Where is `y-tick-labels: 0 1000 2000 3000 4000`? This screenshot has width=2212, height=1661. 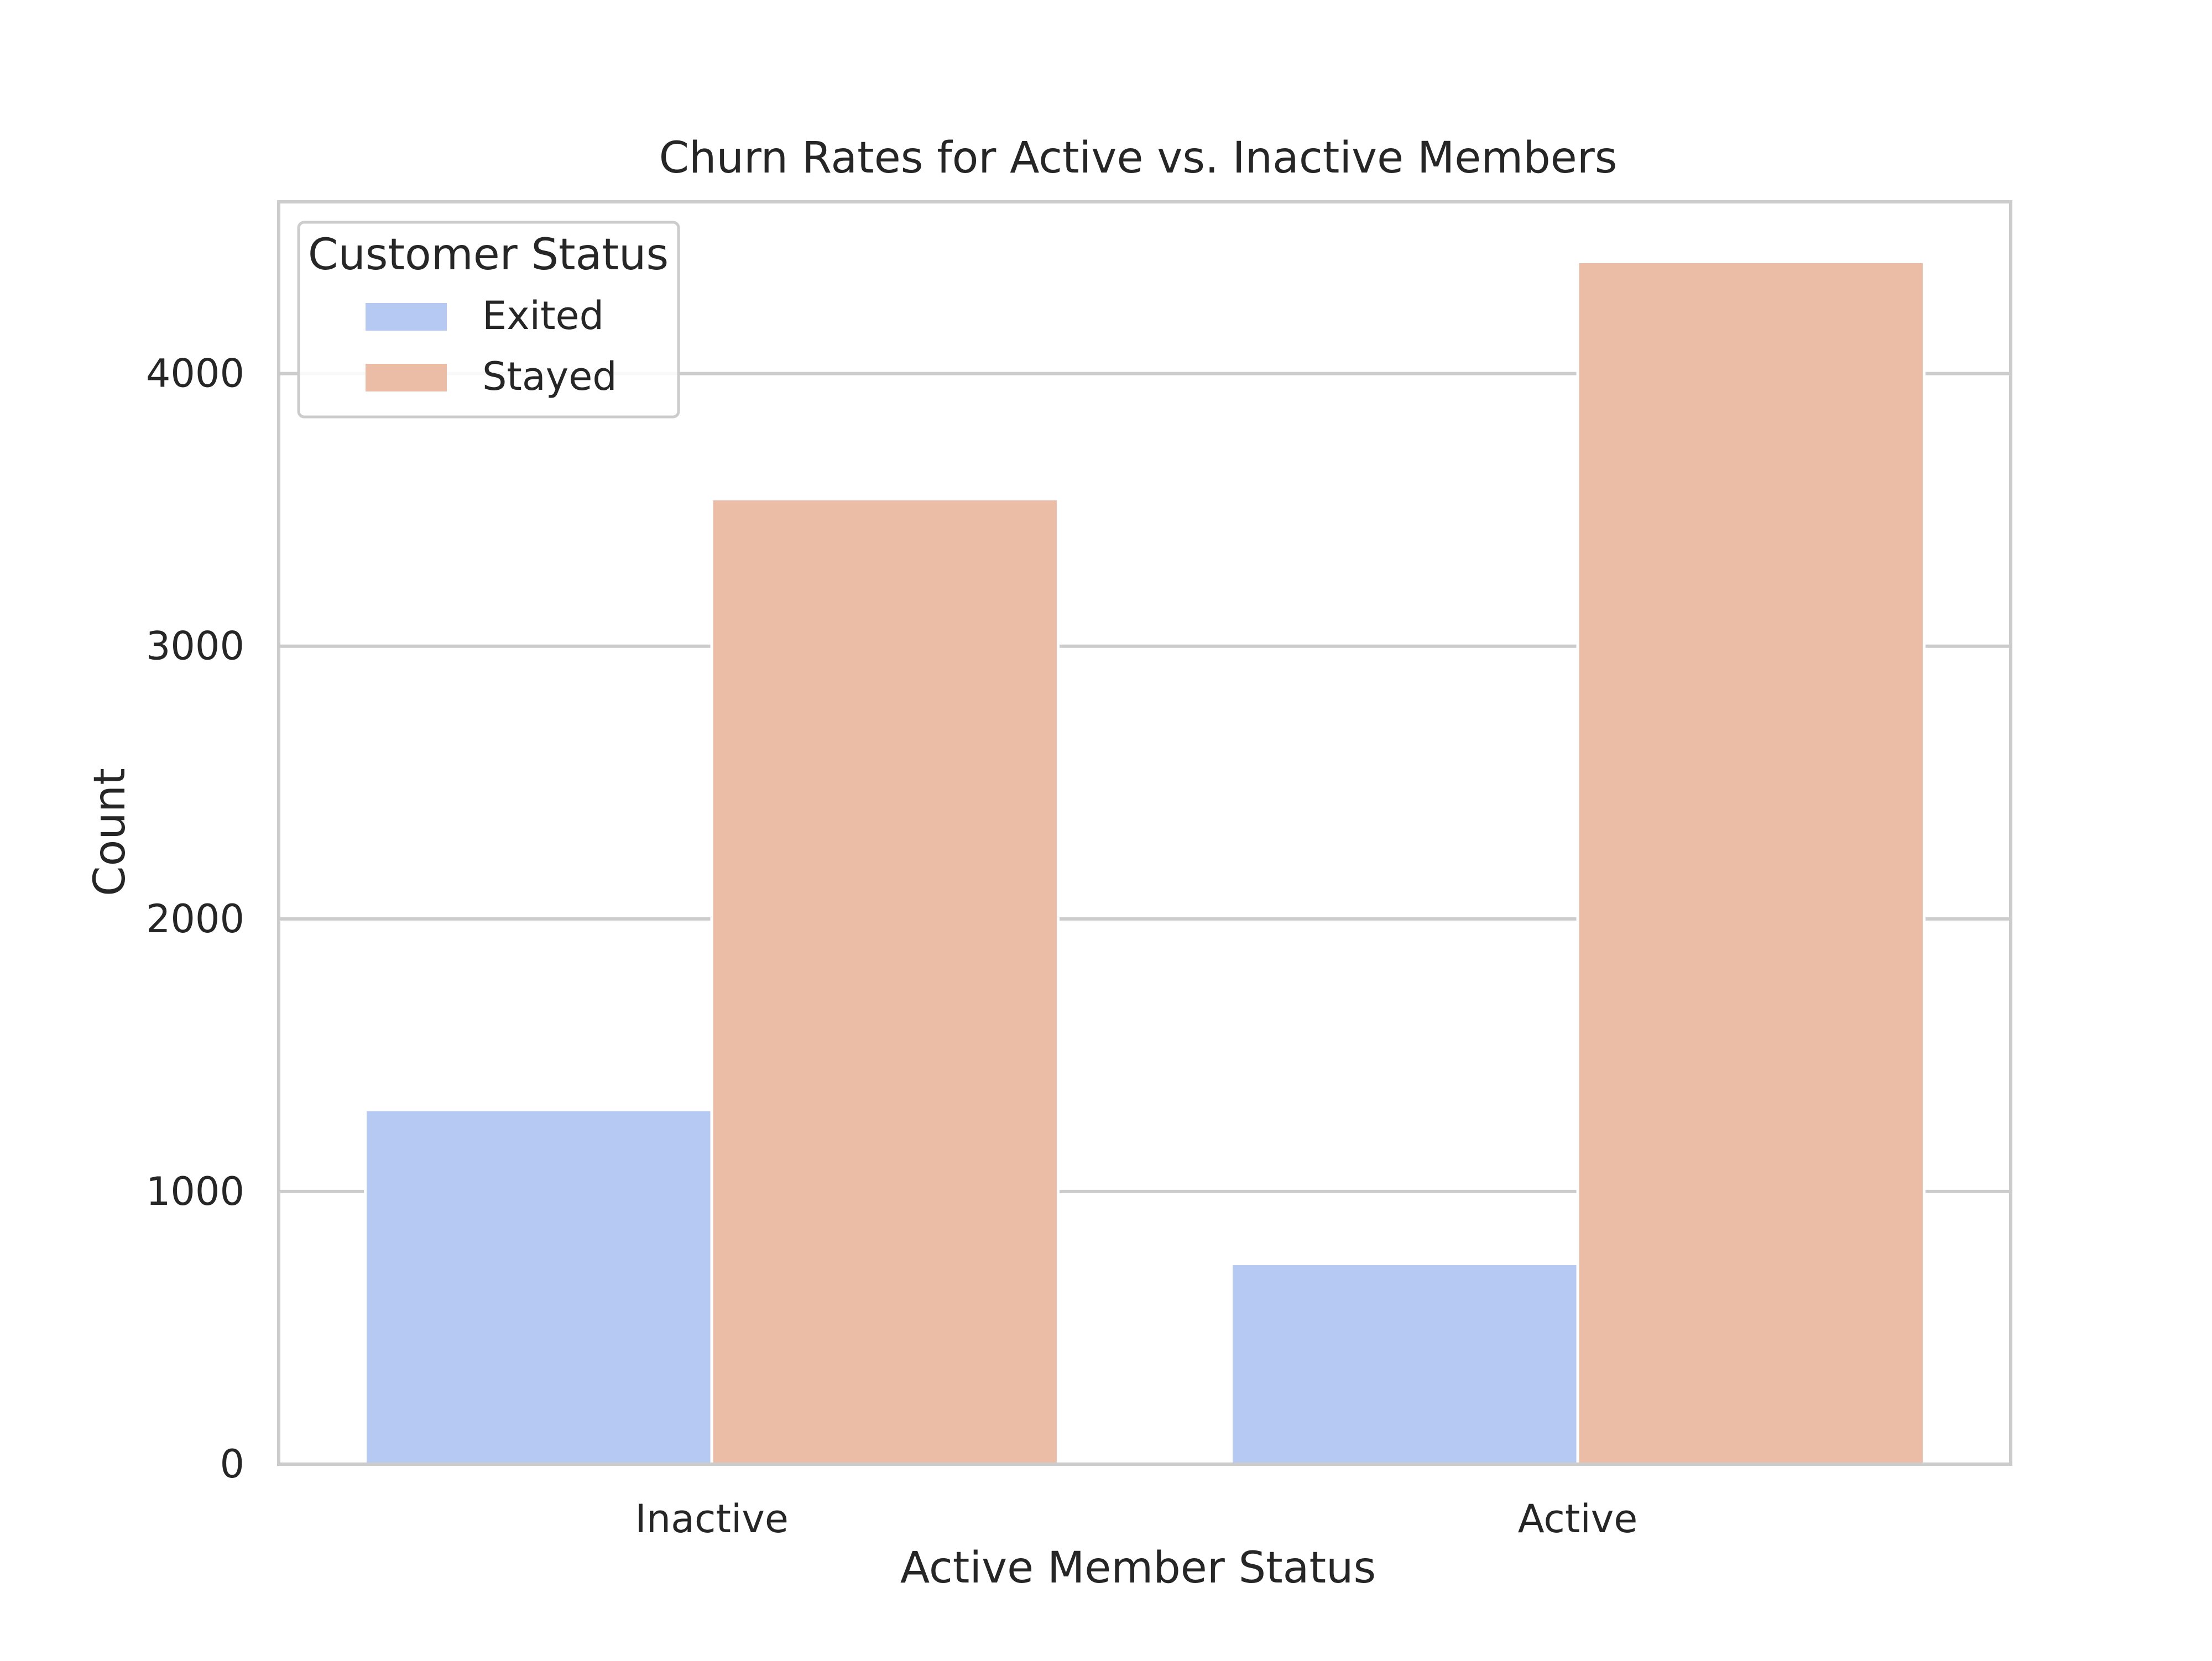 y-tick-labels: 0 1000 2000 3000 4000 is located at coordinates (195, 919).